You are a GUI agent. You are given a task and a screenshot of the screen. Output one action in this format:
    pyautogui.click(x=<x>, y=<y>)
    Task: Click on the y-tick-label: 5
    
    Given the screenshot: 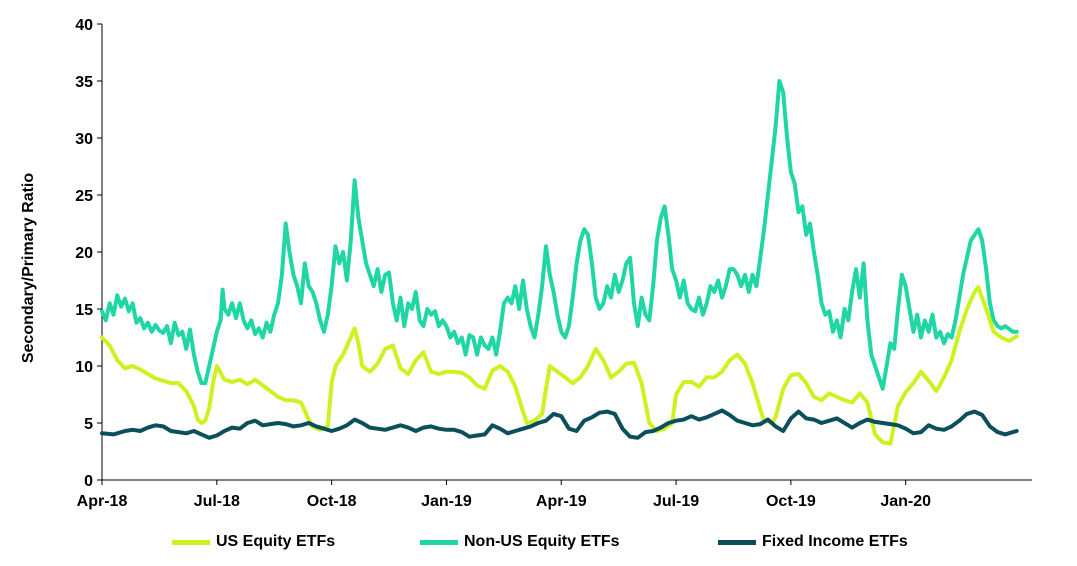 What is the action you would take?
    pyautogui.click(x=88, y=424)
    